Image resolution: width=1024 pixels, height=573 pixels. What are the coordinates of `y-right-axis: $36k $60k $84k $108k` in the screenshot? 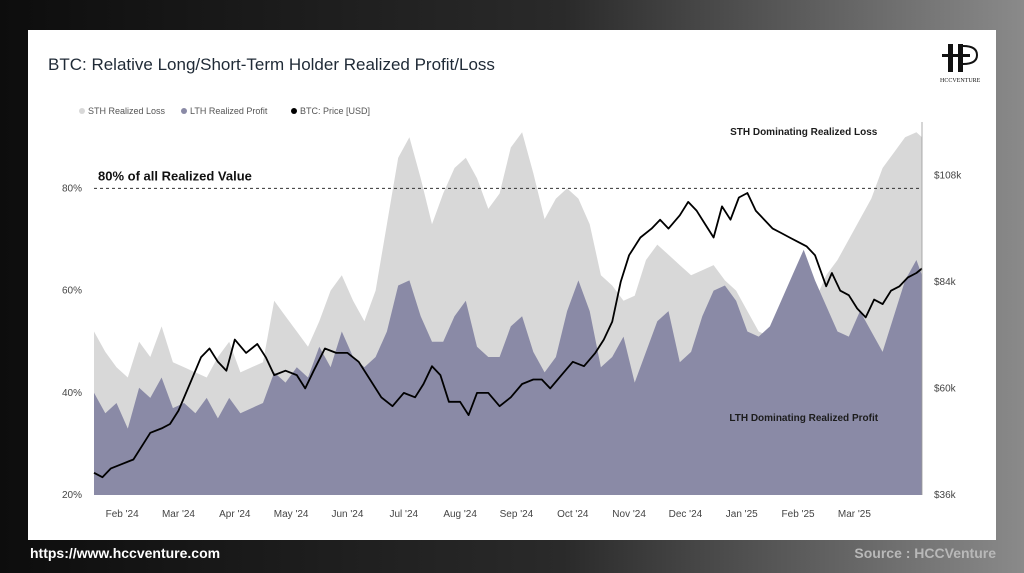 It's located at (948, 335).